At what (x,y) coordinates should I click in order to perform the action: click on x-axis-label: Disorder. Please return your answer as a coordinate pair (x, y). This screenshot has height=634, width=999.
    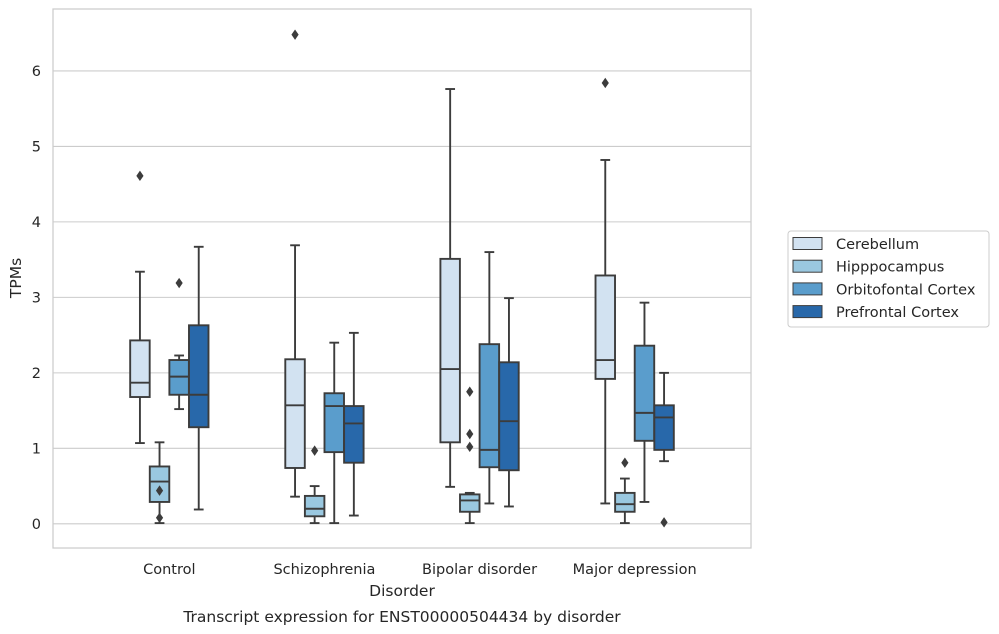
    Looking at the image, I should click on (402, 591).